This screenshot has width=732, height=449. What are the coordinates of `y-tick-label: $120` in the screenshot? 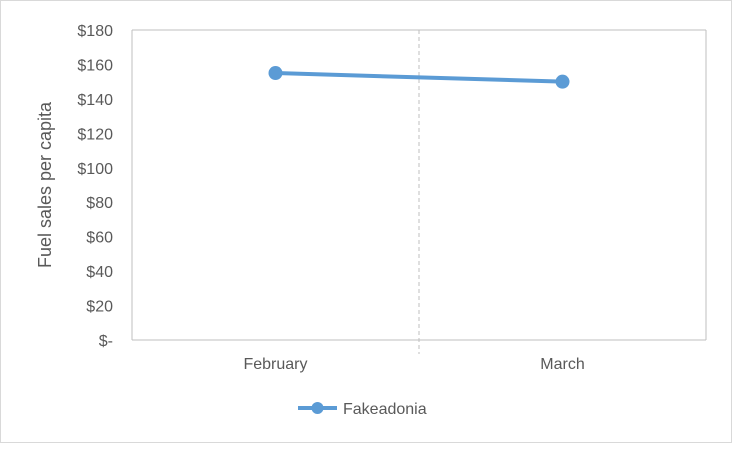 It's located at (95, 134).